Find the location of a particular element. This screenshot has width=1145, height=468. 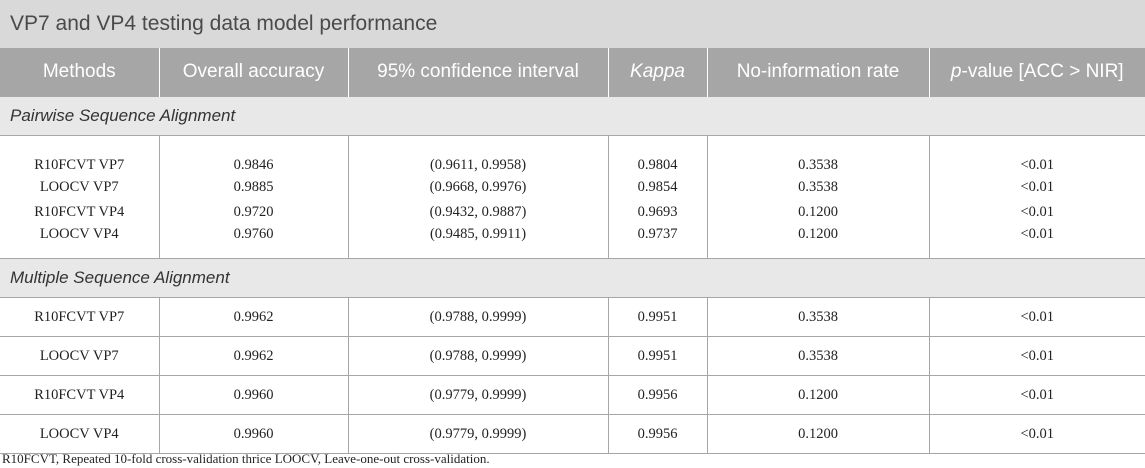

header-p-value: p-value [ACC > NIR] is located at coordinates (1036, 72).